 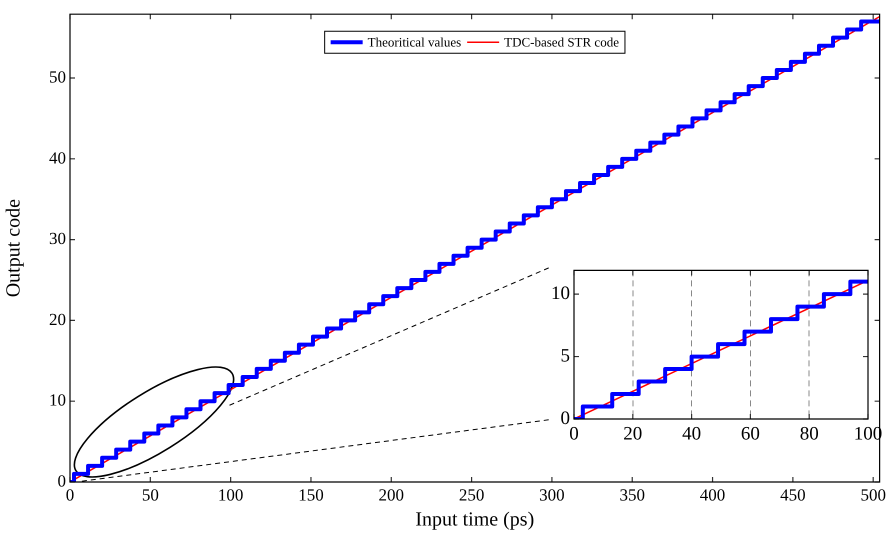 I want to click on x-tick-label: 150, so click(x=311, y=495).